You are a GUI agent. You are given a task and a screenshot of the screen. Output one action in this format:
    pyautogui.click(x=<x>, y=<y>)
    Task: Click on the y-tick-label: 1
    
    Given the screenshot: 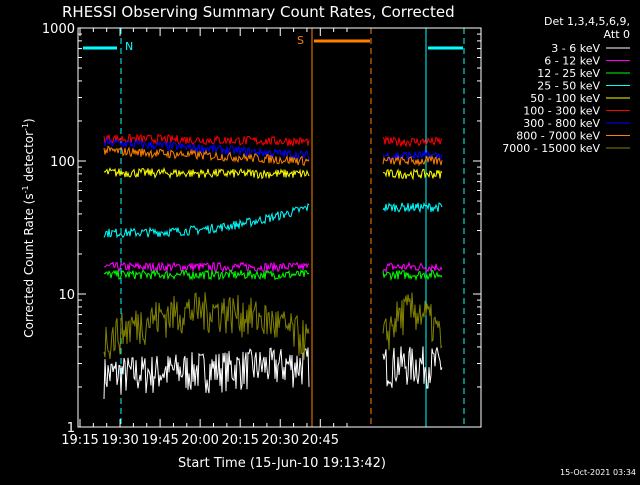 What is the action you would take?
    pyautogui.click(x=71, y=428)
    